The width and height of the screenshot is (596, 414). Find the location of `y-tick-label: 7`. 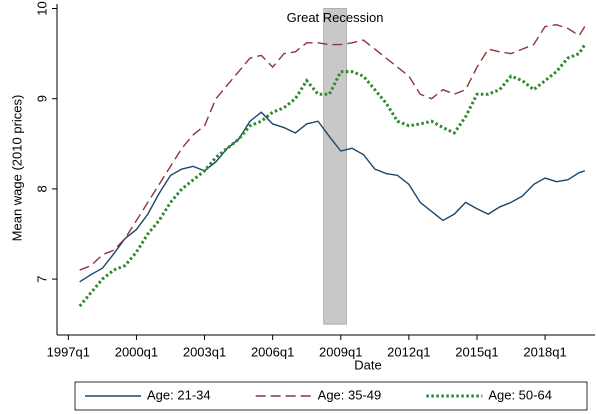

y-tick-label: 7 is located at coordinates (41, 278).